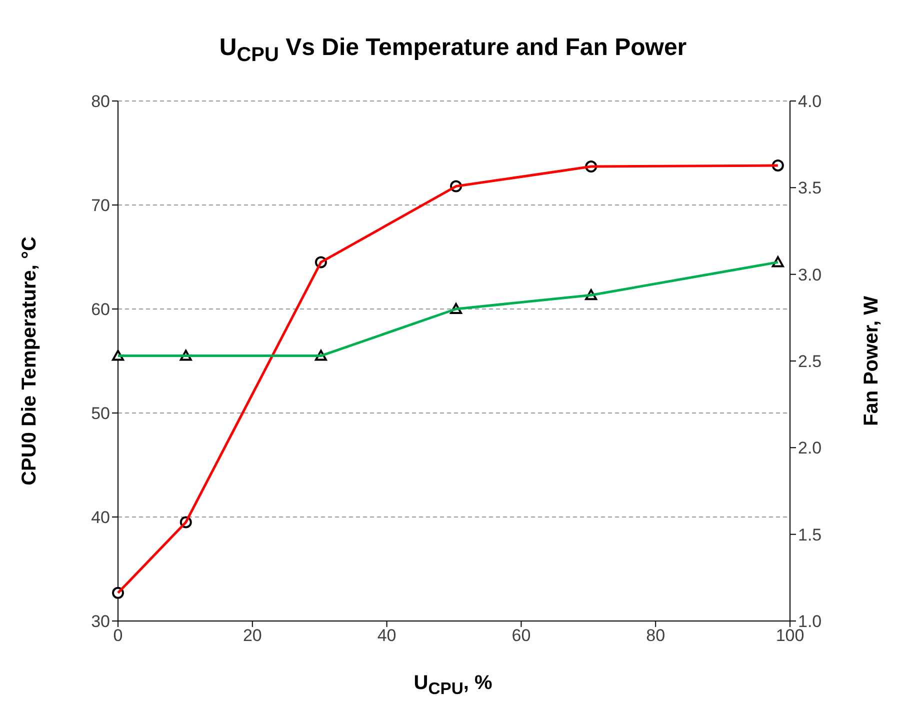  I want to click on x-tick-label: 20, so click(252, 636).